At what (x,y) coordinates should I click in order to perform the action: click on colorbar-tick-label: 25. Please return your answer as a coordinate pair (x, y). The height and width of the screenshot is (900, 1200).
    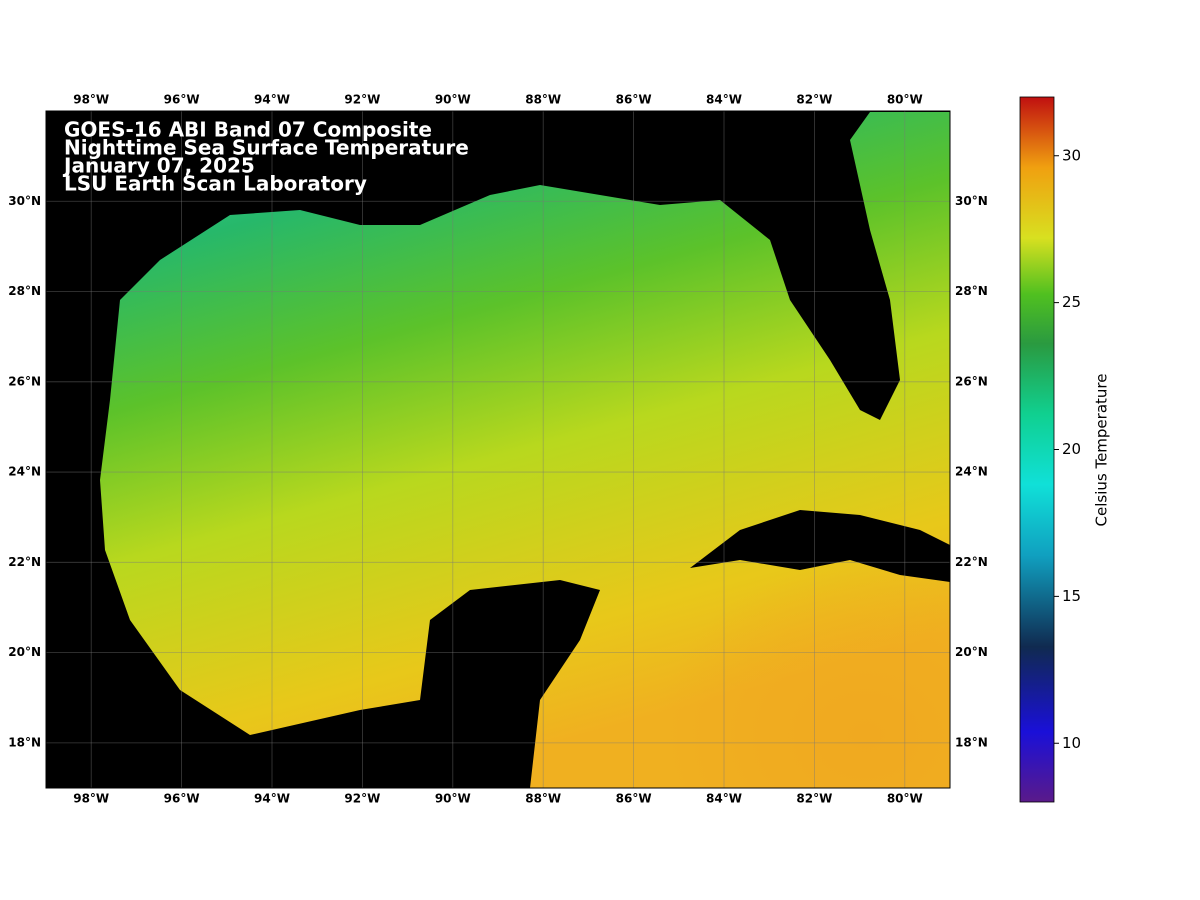
    Looking at the image, I should click on (1071, 302).